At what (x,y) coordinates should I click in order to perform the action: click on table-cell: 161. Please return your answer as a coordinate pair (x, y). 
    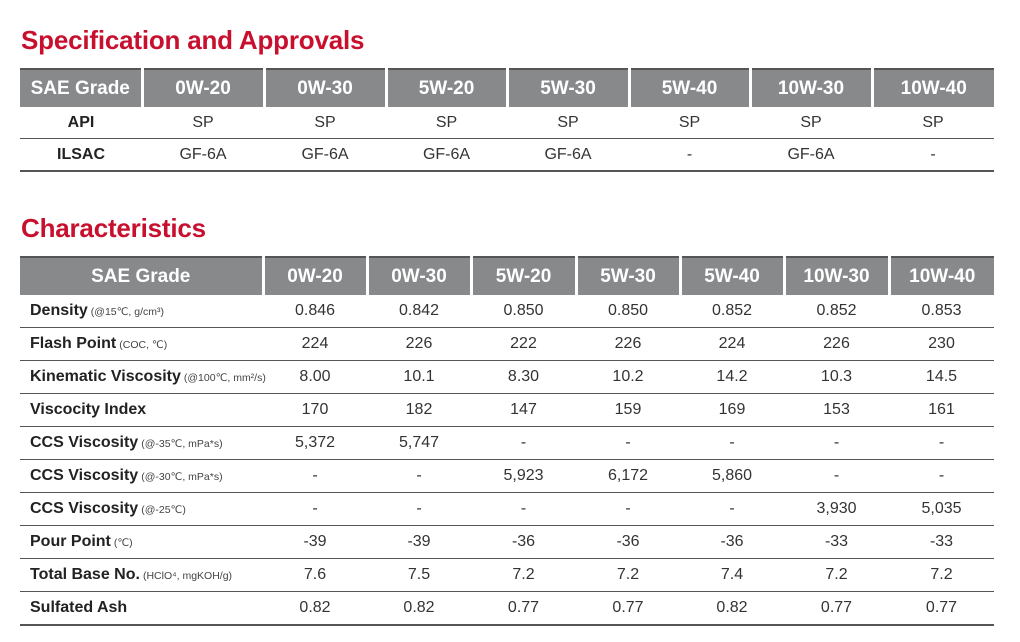
    Looking at the image, I should click on (941, 410).